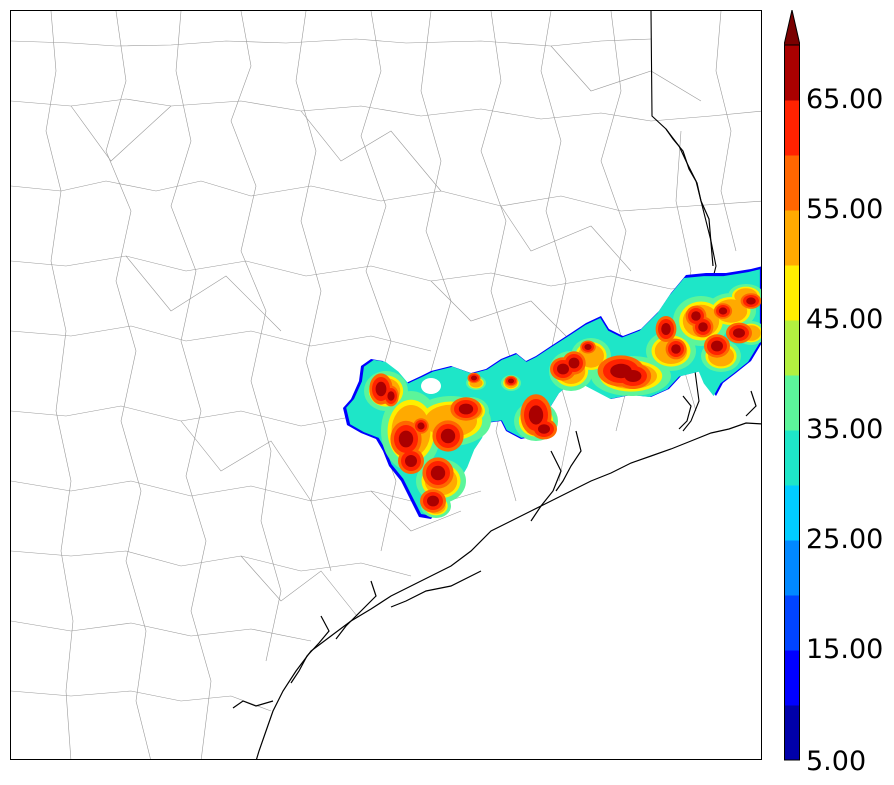  Describe the element at coordinates (845, 649) in the screenshot. I see `colorbar-tick-15: 15.00` at that location.